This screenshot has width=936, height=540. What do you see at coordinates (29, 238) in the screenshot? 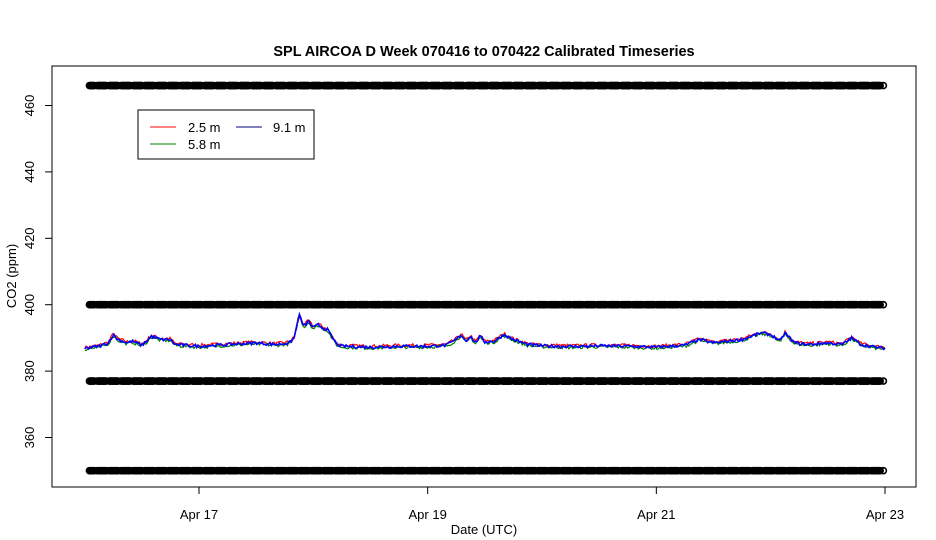
I see `y-tick-label-420: 420` at bounding box center [29, 238].